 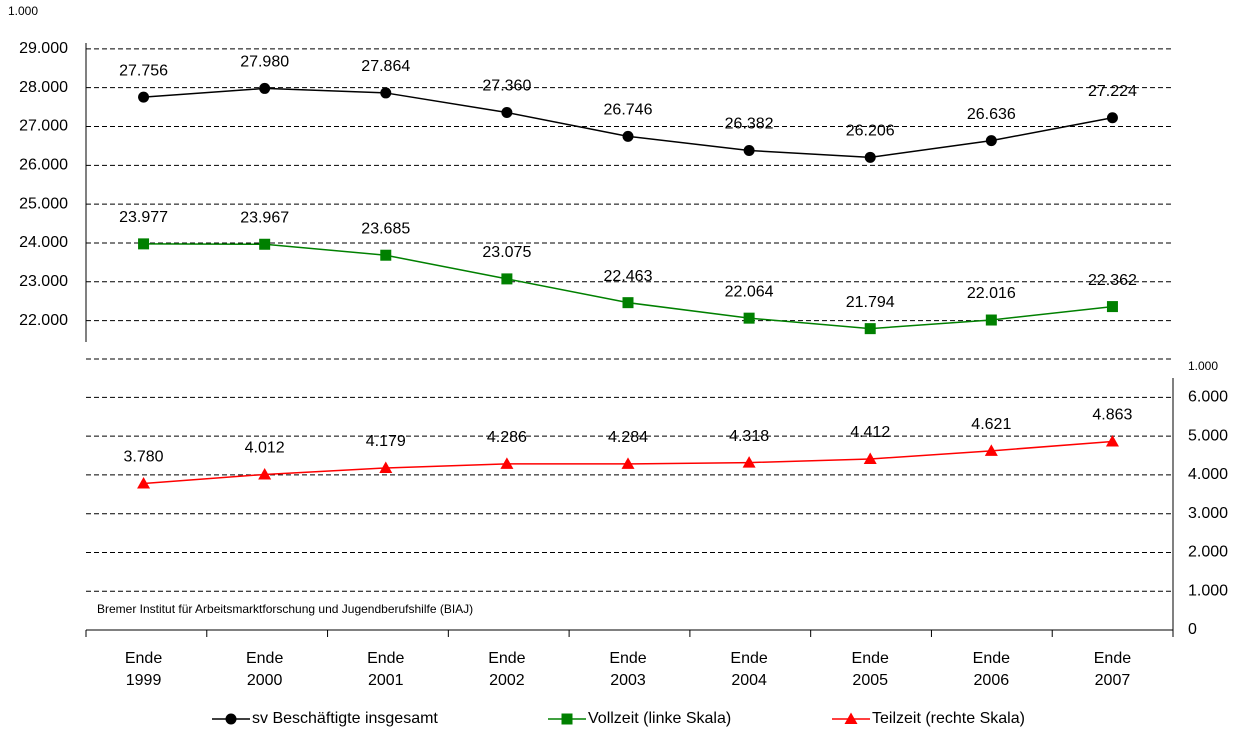 What do you see at coordinates (1112, 669) in the screenshot?
I see `x-tick-label: Ende 2007` at bounding box center [1112, 669].